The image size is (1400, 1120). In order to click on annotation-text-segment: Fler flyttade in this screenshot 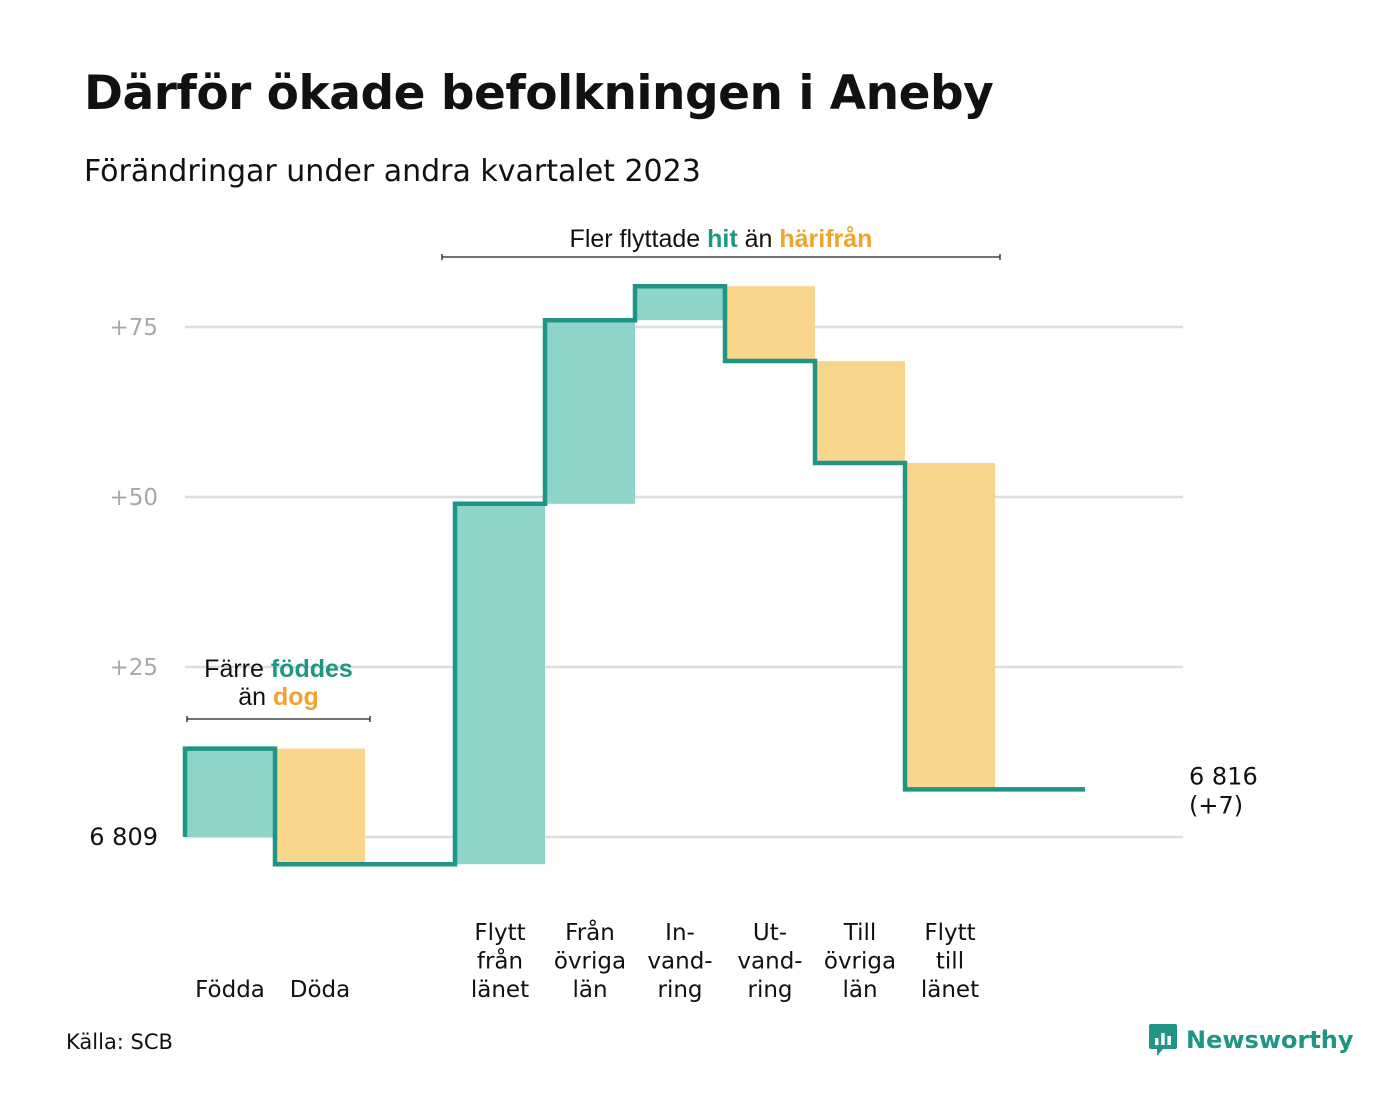, I will do `click(639, 239)`.